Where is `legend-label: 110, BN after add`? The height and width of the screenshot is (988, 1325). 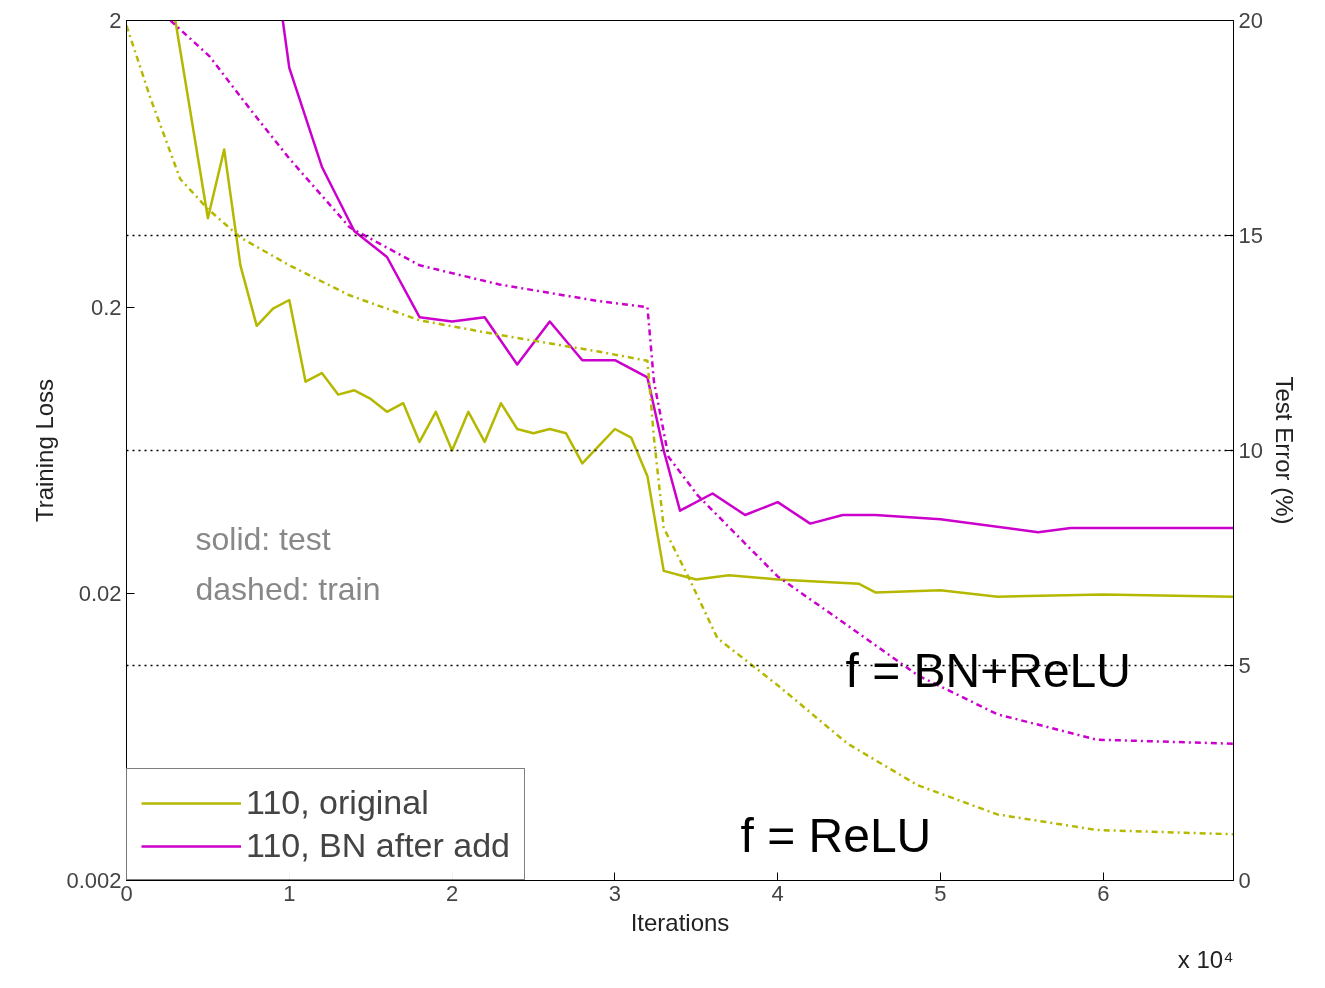
legend-label: 110, BN after add is located at coordinates (378, 845).